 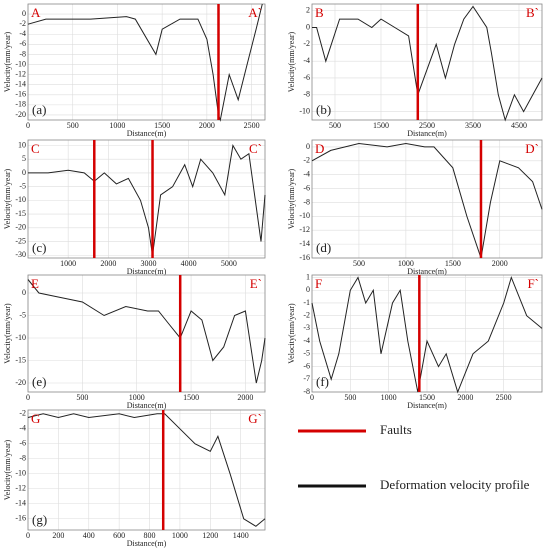 What do you see at coordinates (119, 535) in the screenshot?
I see `x-tick-label: 600` at bounding box center [119, 535].